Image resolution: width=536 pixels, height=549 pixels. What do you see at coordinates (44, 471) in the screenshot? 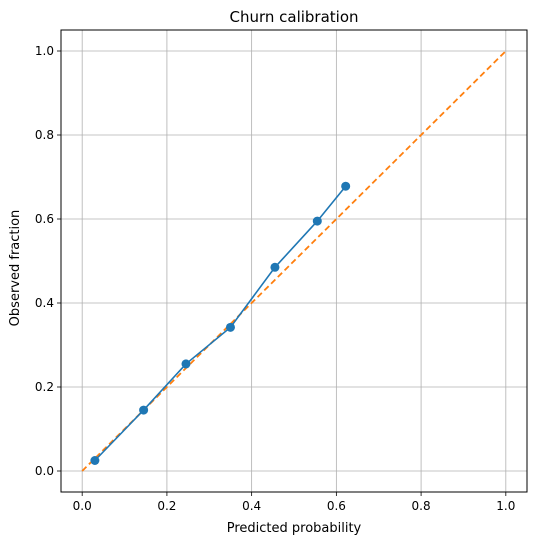
I see `y-tick-label: 0.0` at bounding box center [44, 471].